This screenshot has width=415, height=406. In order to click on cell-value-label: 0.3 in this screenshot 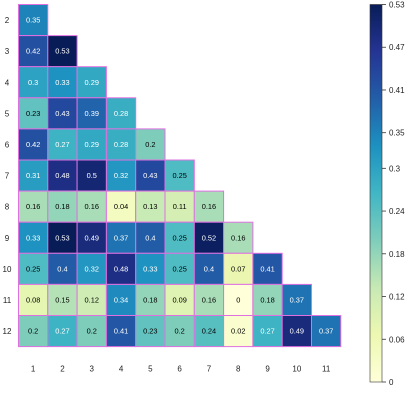, I will do `click(33, 82)`.